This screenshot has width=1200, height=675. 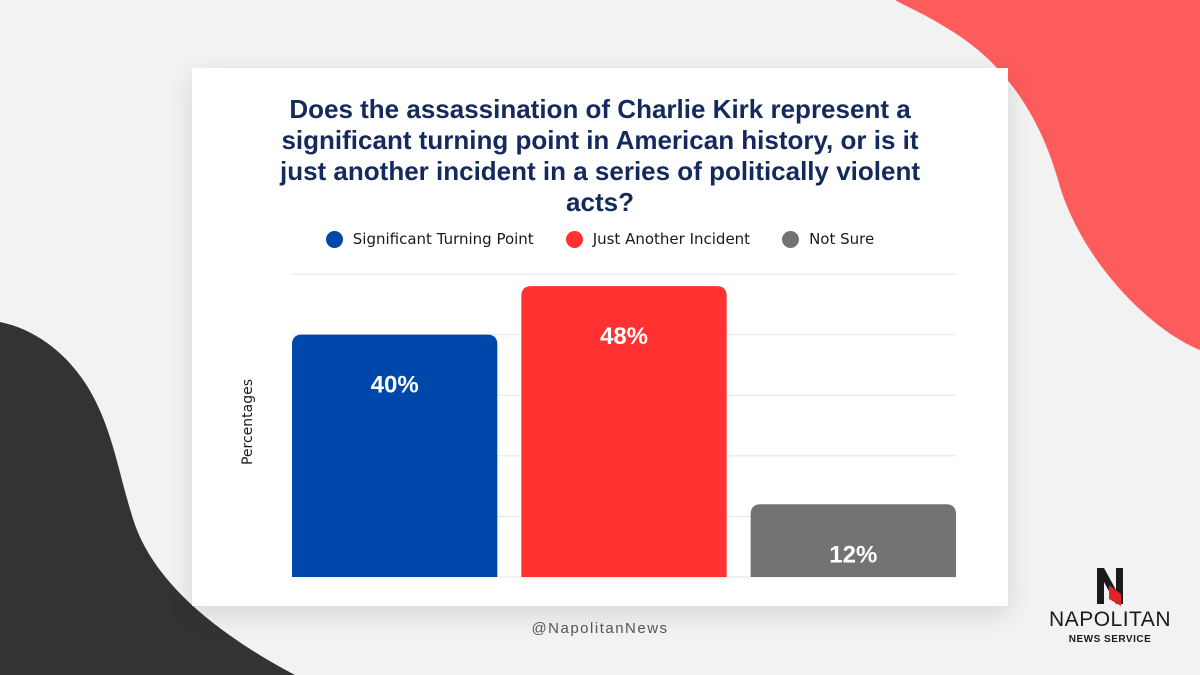 I want to click on legend-item: Just Another Incident, so click(x=658, y=239).